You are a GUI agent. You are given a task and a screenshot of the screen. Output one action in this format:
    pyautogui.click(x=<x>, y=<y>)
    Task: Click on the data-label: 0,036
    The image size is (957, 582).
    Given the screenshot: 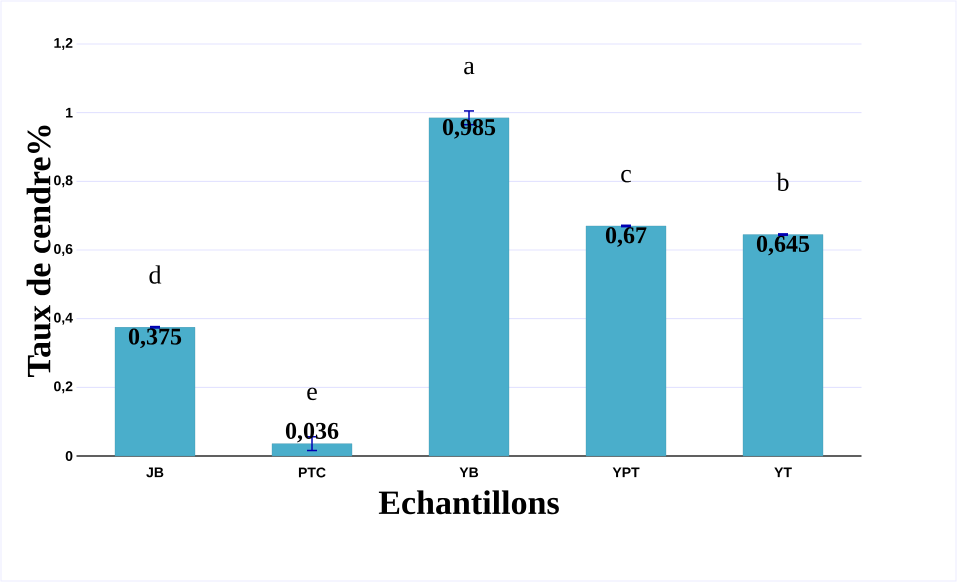 What is the action you would take?
    pyautogui.click(x=312, y=432)
    